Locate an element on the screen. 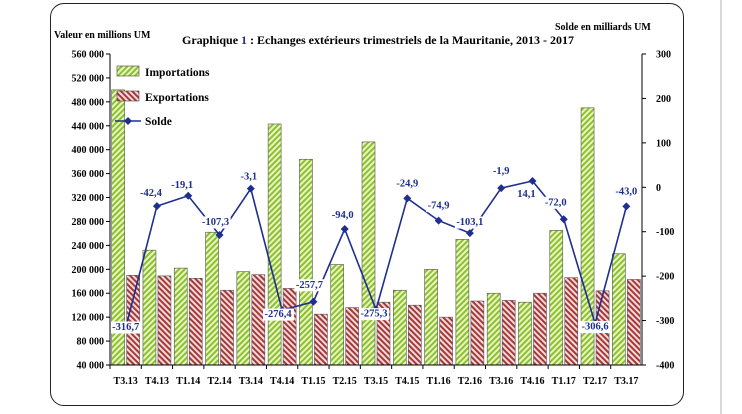  legend-label-importations: Importations is located at coordinates (177, 73).